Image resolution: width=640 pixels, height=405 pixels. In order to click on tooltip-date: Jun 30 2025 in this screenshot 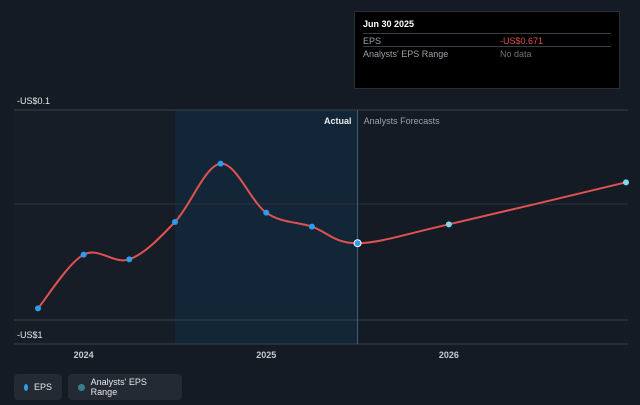, I will do `click(389, 24)`.